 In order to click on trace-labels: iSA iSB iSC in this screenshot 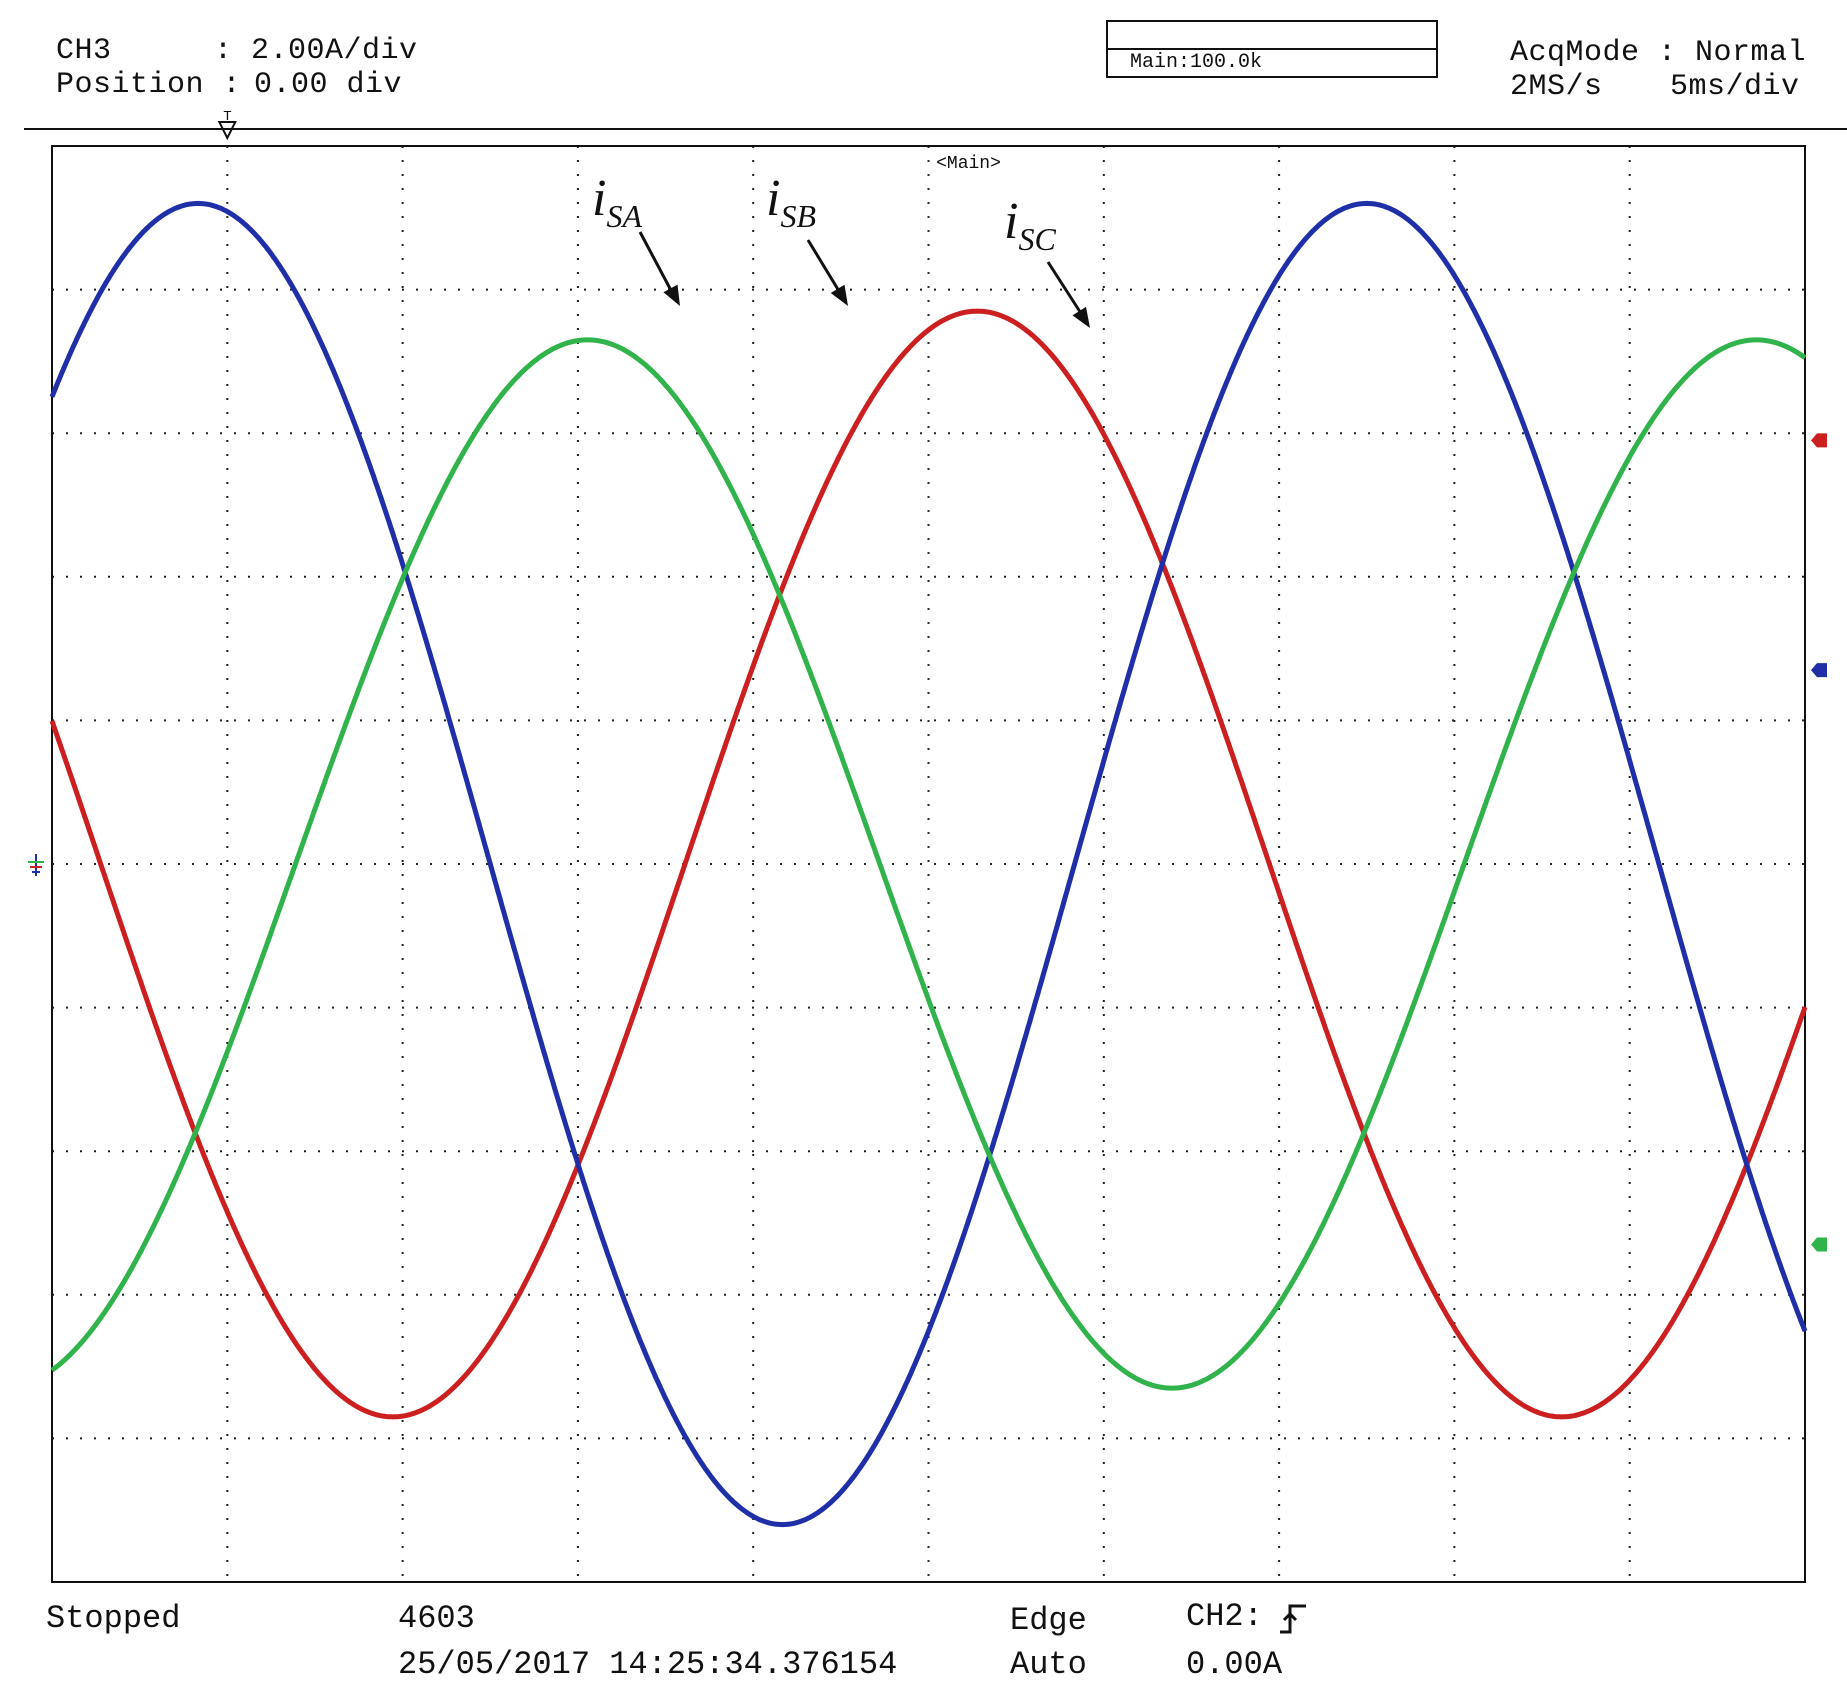, I will do `click(841, 249)`.